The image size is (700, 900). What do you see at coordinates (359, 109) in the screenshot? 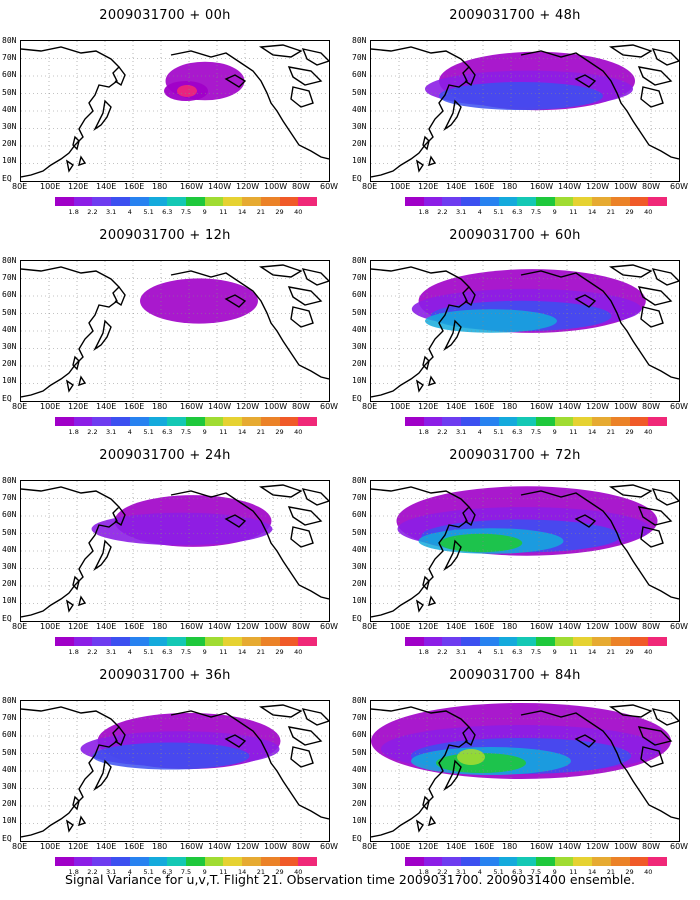
I see `latitude-label: 40N` at bounding box center [359, 109].